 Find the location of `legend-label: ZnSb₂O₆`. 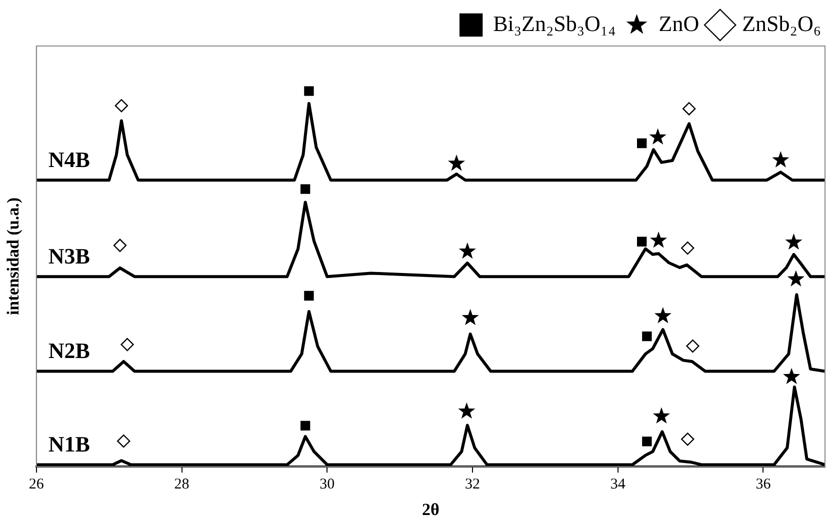

legend-label: ZnSb₂O₆ is located at coordinates (782, 23).